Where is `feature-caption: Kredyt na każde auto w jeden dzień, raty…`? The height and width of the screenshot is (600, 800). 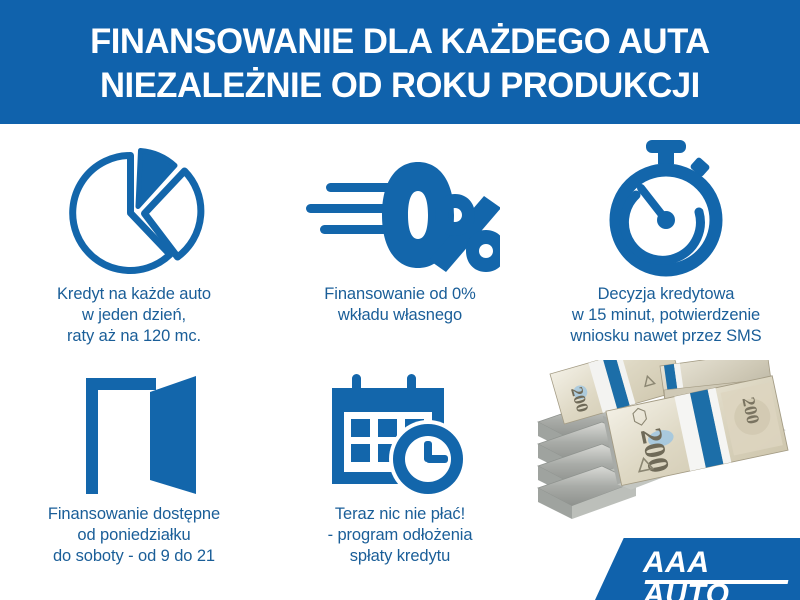 feature-caption: Kredyt na każde auto w jeden dzień, raty… is located at coordinates (134, 315).